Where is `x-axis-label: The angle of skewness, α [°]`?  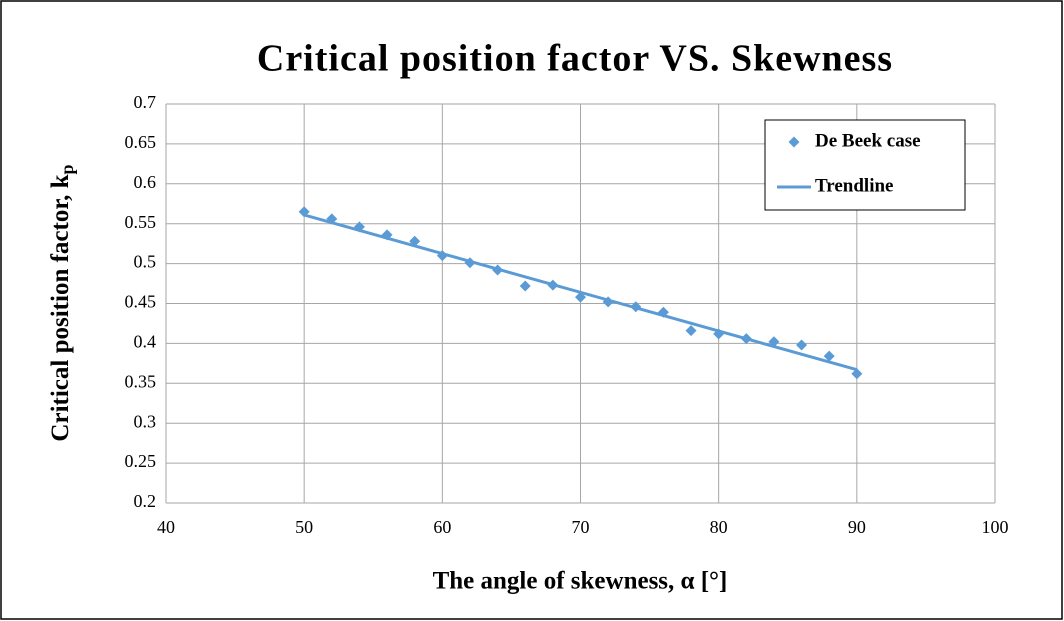
x-axis-label: The angle of skewness, α [°] is located at coordinates (580, 581).